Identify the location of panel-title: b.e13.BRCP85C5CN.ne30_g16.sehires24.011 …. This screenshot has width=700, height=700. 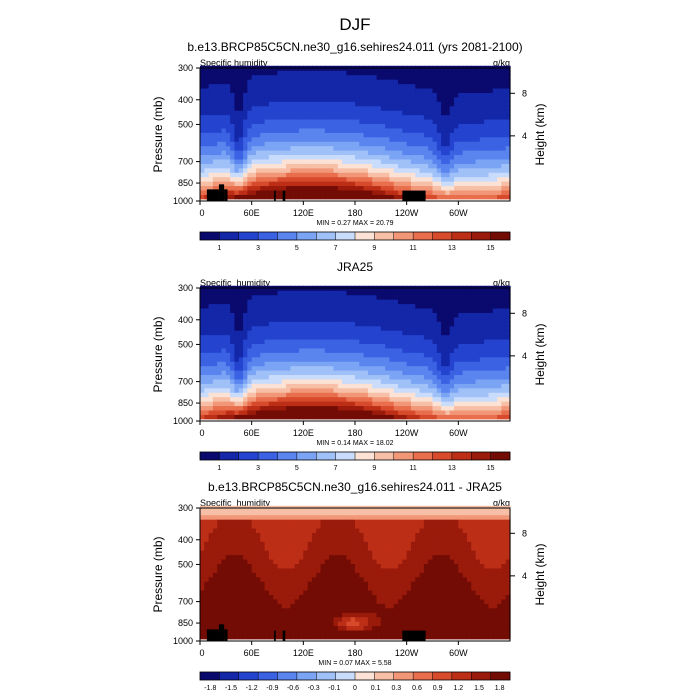
(355, 487).